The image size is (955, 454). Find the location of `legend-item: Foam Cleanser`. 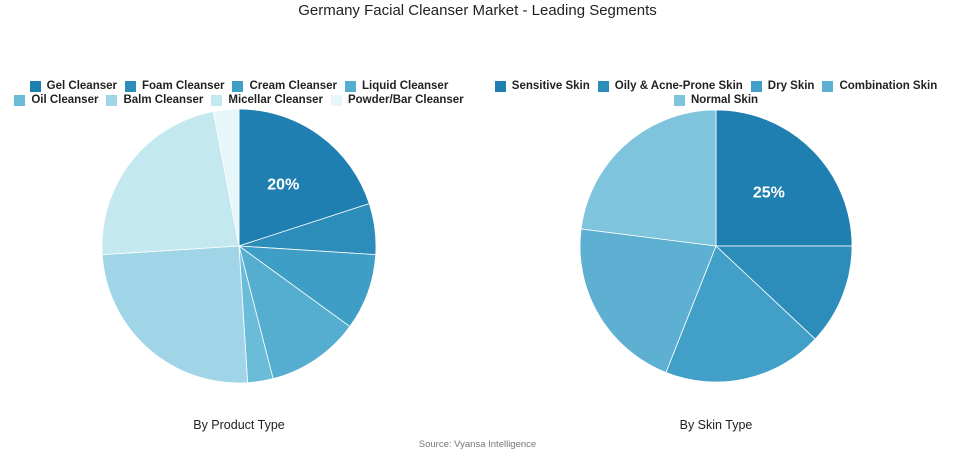

legend-item: Foam Cleanser is located at coordinates (174, 86).